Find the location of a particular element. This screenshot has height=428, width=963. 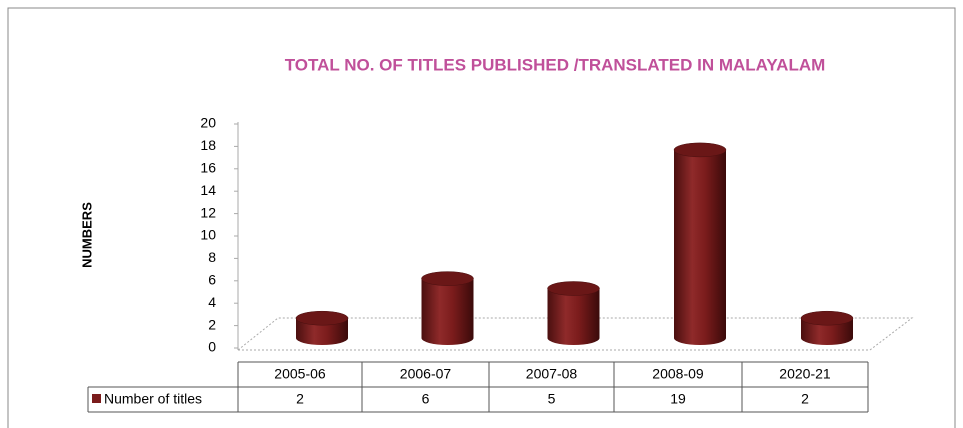

table-value: 19 is located at coordinates (678, 399).